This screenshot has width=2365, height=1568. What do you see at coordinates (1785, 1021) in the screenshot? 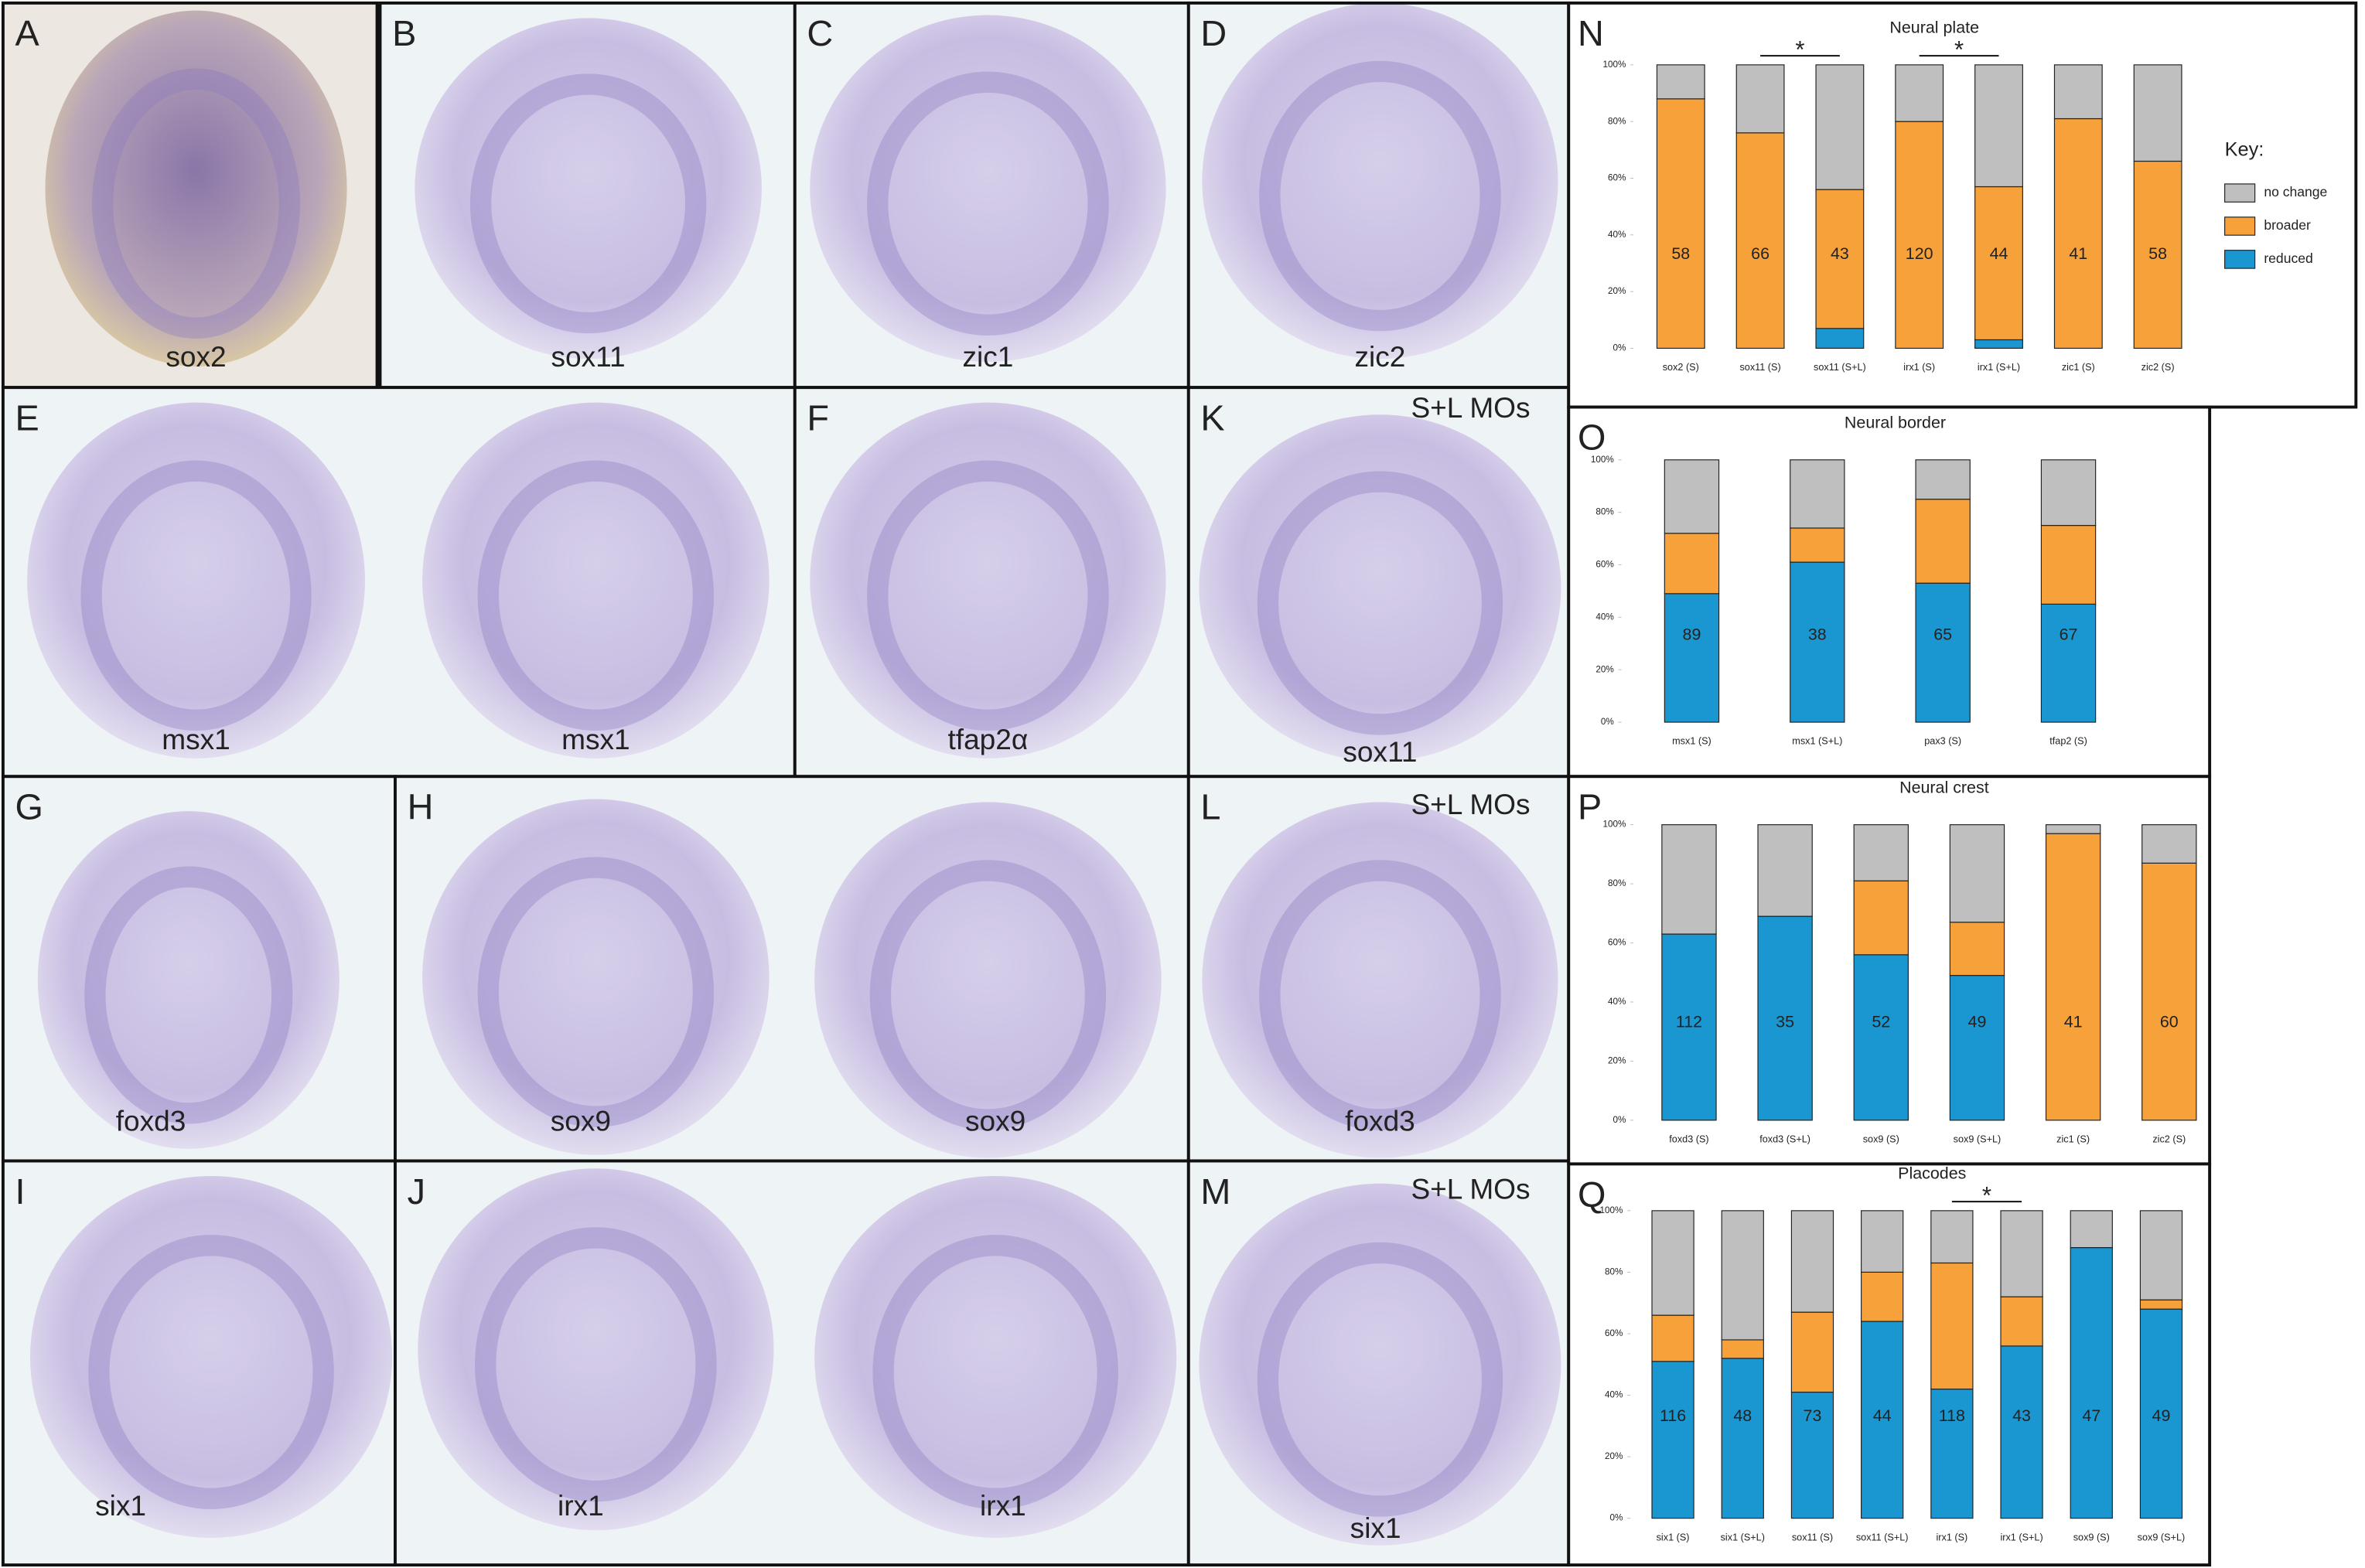
I see `count-label: 35` at bounding box center [1785, 1021].